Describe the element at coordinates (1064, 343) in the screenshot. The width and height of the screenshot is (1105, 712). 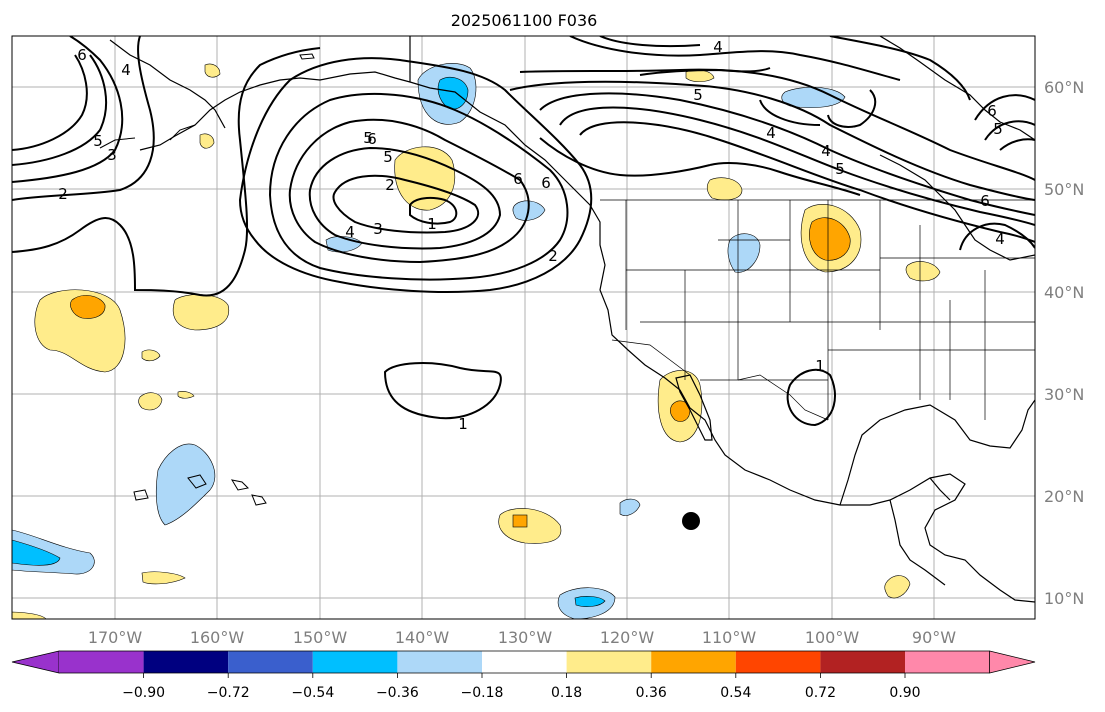
I see `latitude-labels: 60°N 50°N 40°N 30°N 20°N 10°N` at that location.